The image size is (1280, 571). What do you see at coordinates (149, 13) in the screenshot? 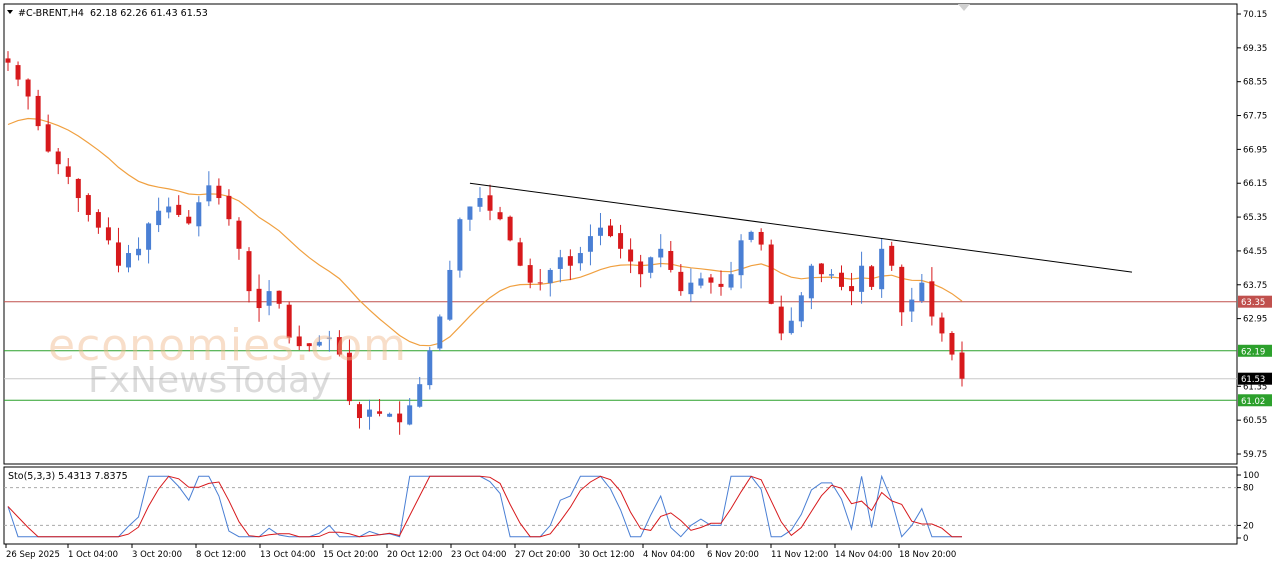
I see `ohlc-values: 62.18 62.26 61.43 61.53` at bounding box center [149, 13].